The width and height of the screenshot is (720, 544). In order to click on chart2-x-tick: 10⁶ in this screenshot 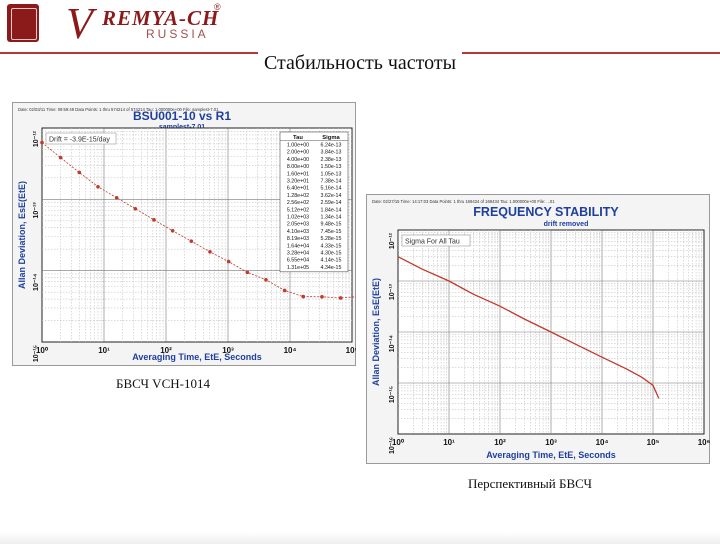, I will do `click(704, 442)`.